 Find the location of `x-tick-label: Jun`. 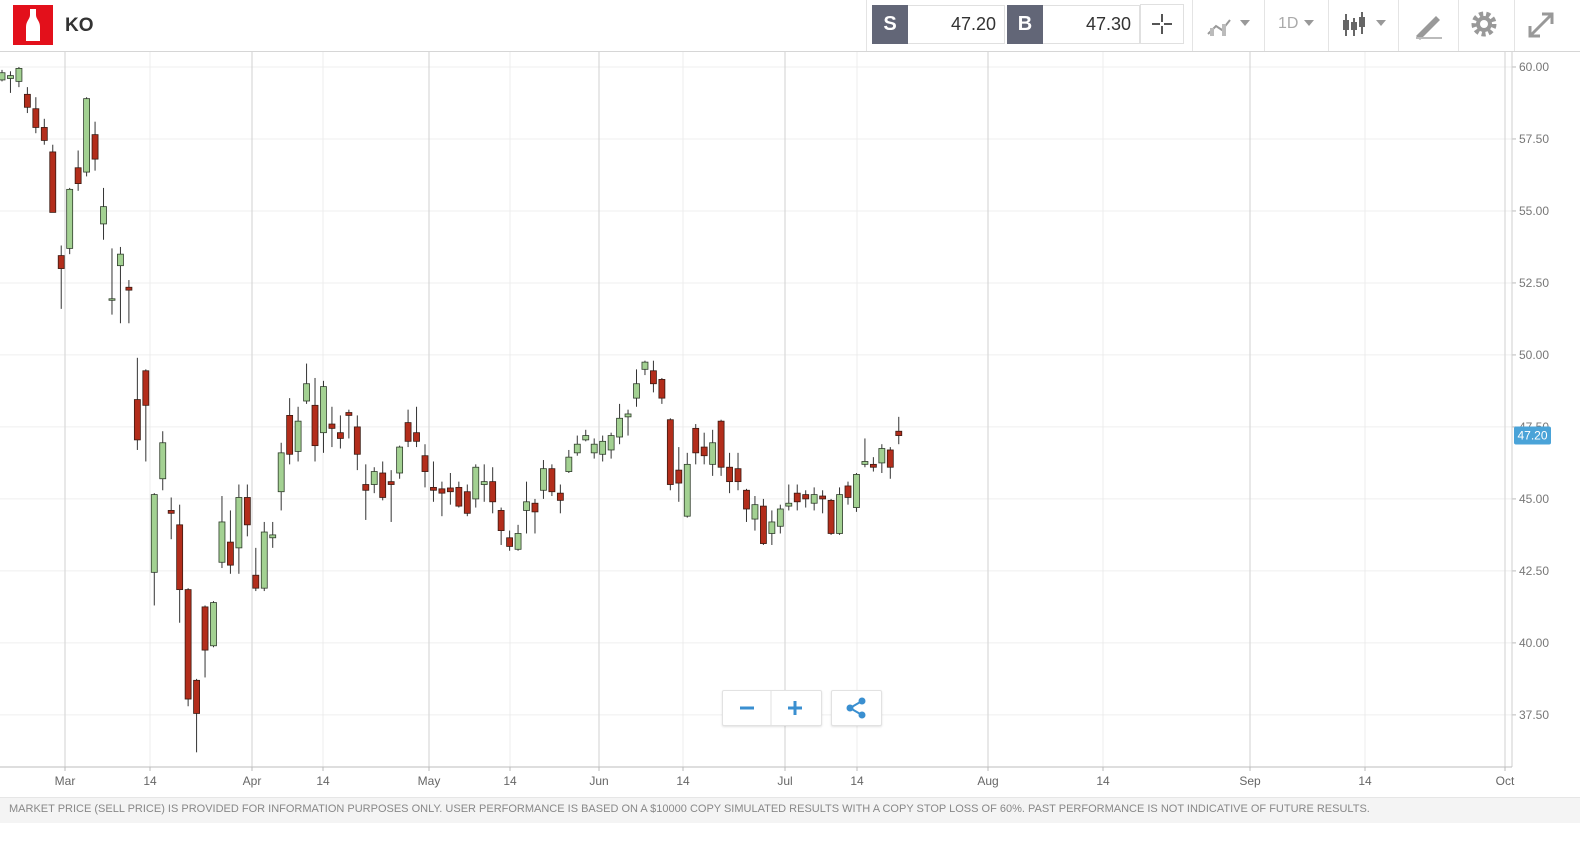

x-tick-label: Jun is located at coordinates (598, 781).